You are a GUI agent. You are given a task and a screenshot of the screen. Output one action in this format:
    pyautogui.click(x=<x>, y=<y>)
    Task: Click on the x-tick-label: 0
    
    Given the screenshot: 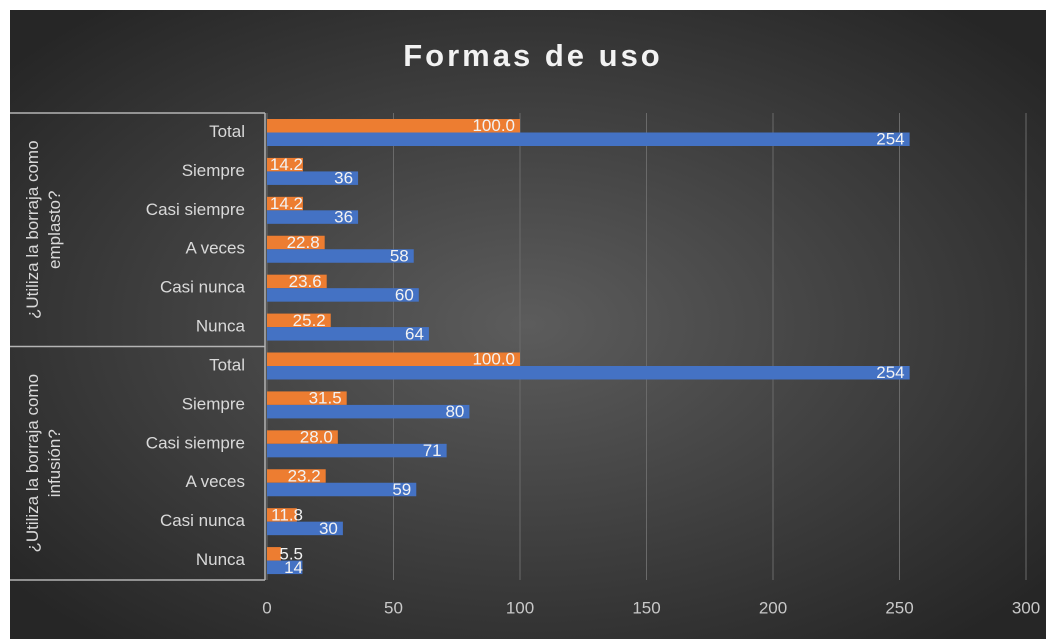 What is the action you would take?
    pyautogui.click(x=266, y=607)
    